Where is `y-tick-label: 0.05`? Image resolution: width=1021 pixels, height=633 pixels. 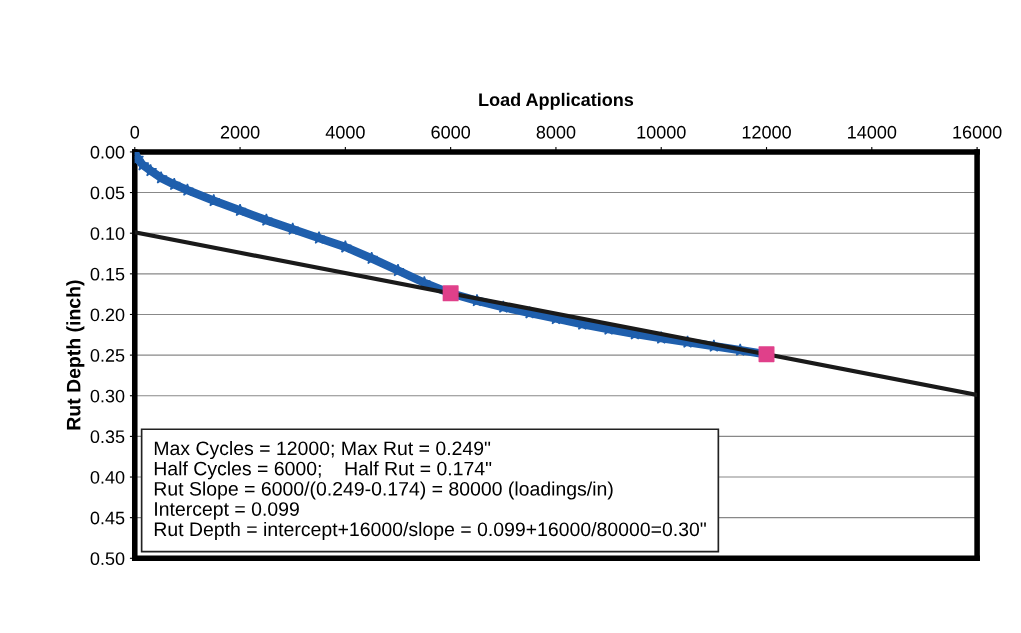 y-tick-label: 0.05 is located at coordinates (107, 193).